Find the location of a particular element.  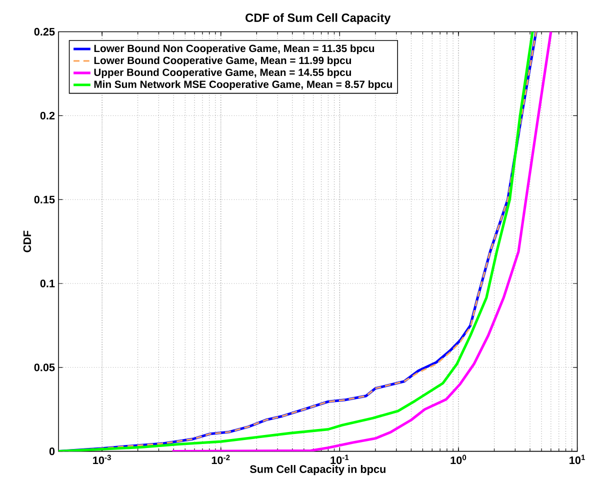

legend-label: Lower Bound Cooperative Game, Mean = 11.99 bpcu is located at coordinates (223, 61).